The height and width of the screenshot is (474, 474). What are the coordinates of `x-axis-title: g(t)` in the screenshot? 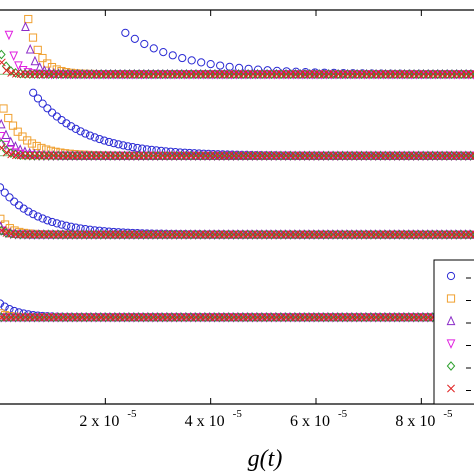 It's located at (265, 459).